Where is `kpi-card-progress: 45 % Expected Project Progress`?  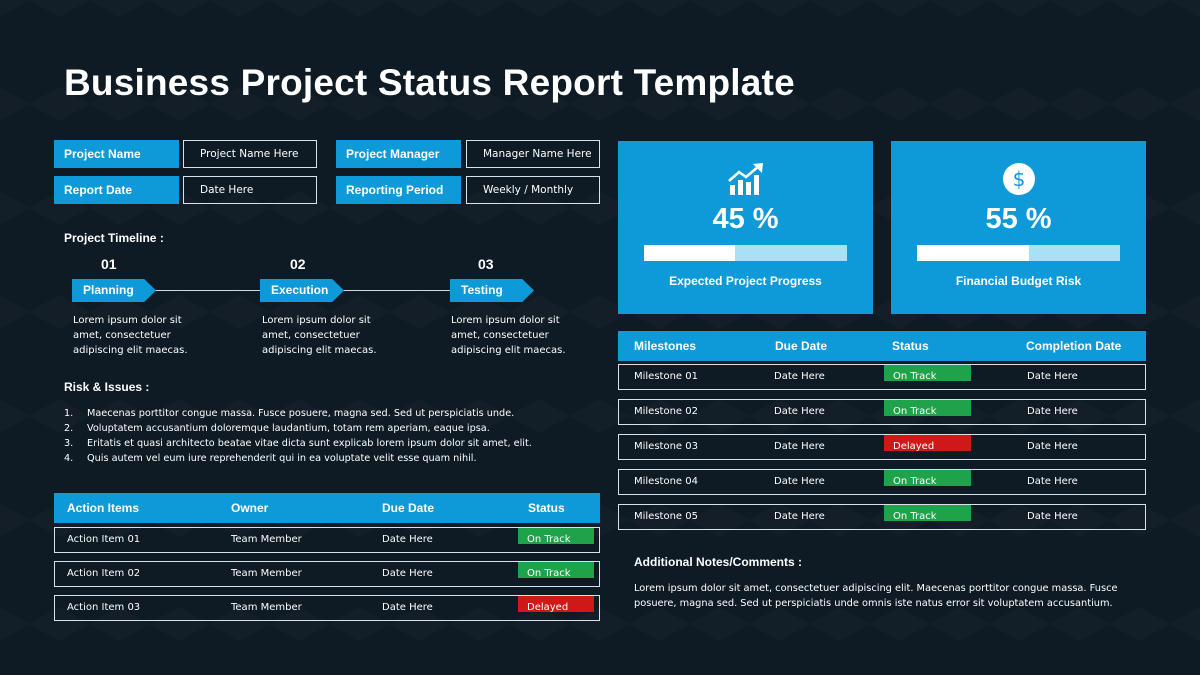 kpi-card-progress: 45 % Expected Project Progress is located at coordinates (745, 227).